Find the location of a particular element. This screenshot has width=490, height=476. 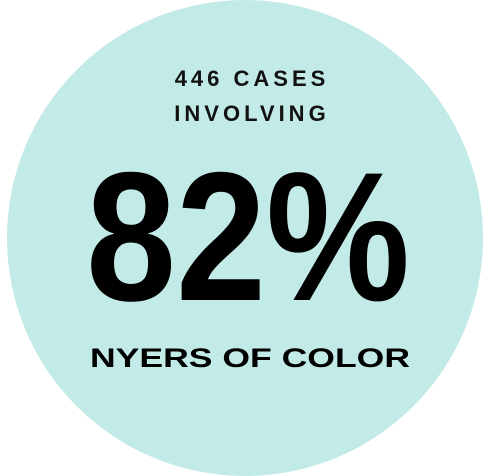

caption: NYERS OF COLOR is located at coordinates (250, 358).